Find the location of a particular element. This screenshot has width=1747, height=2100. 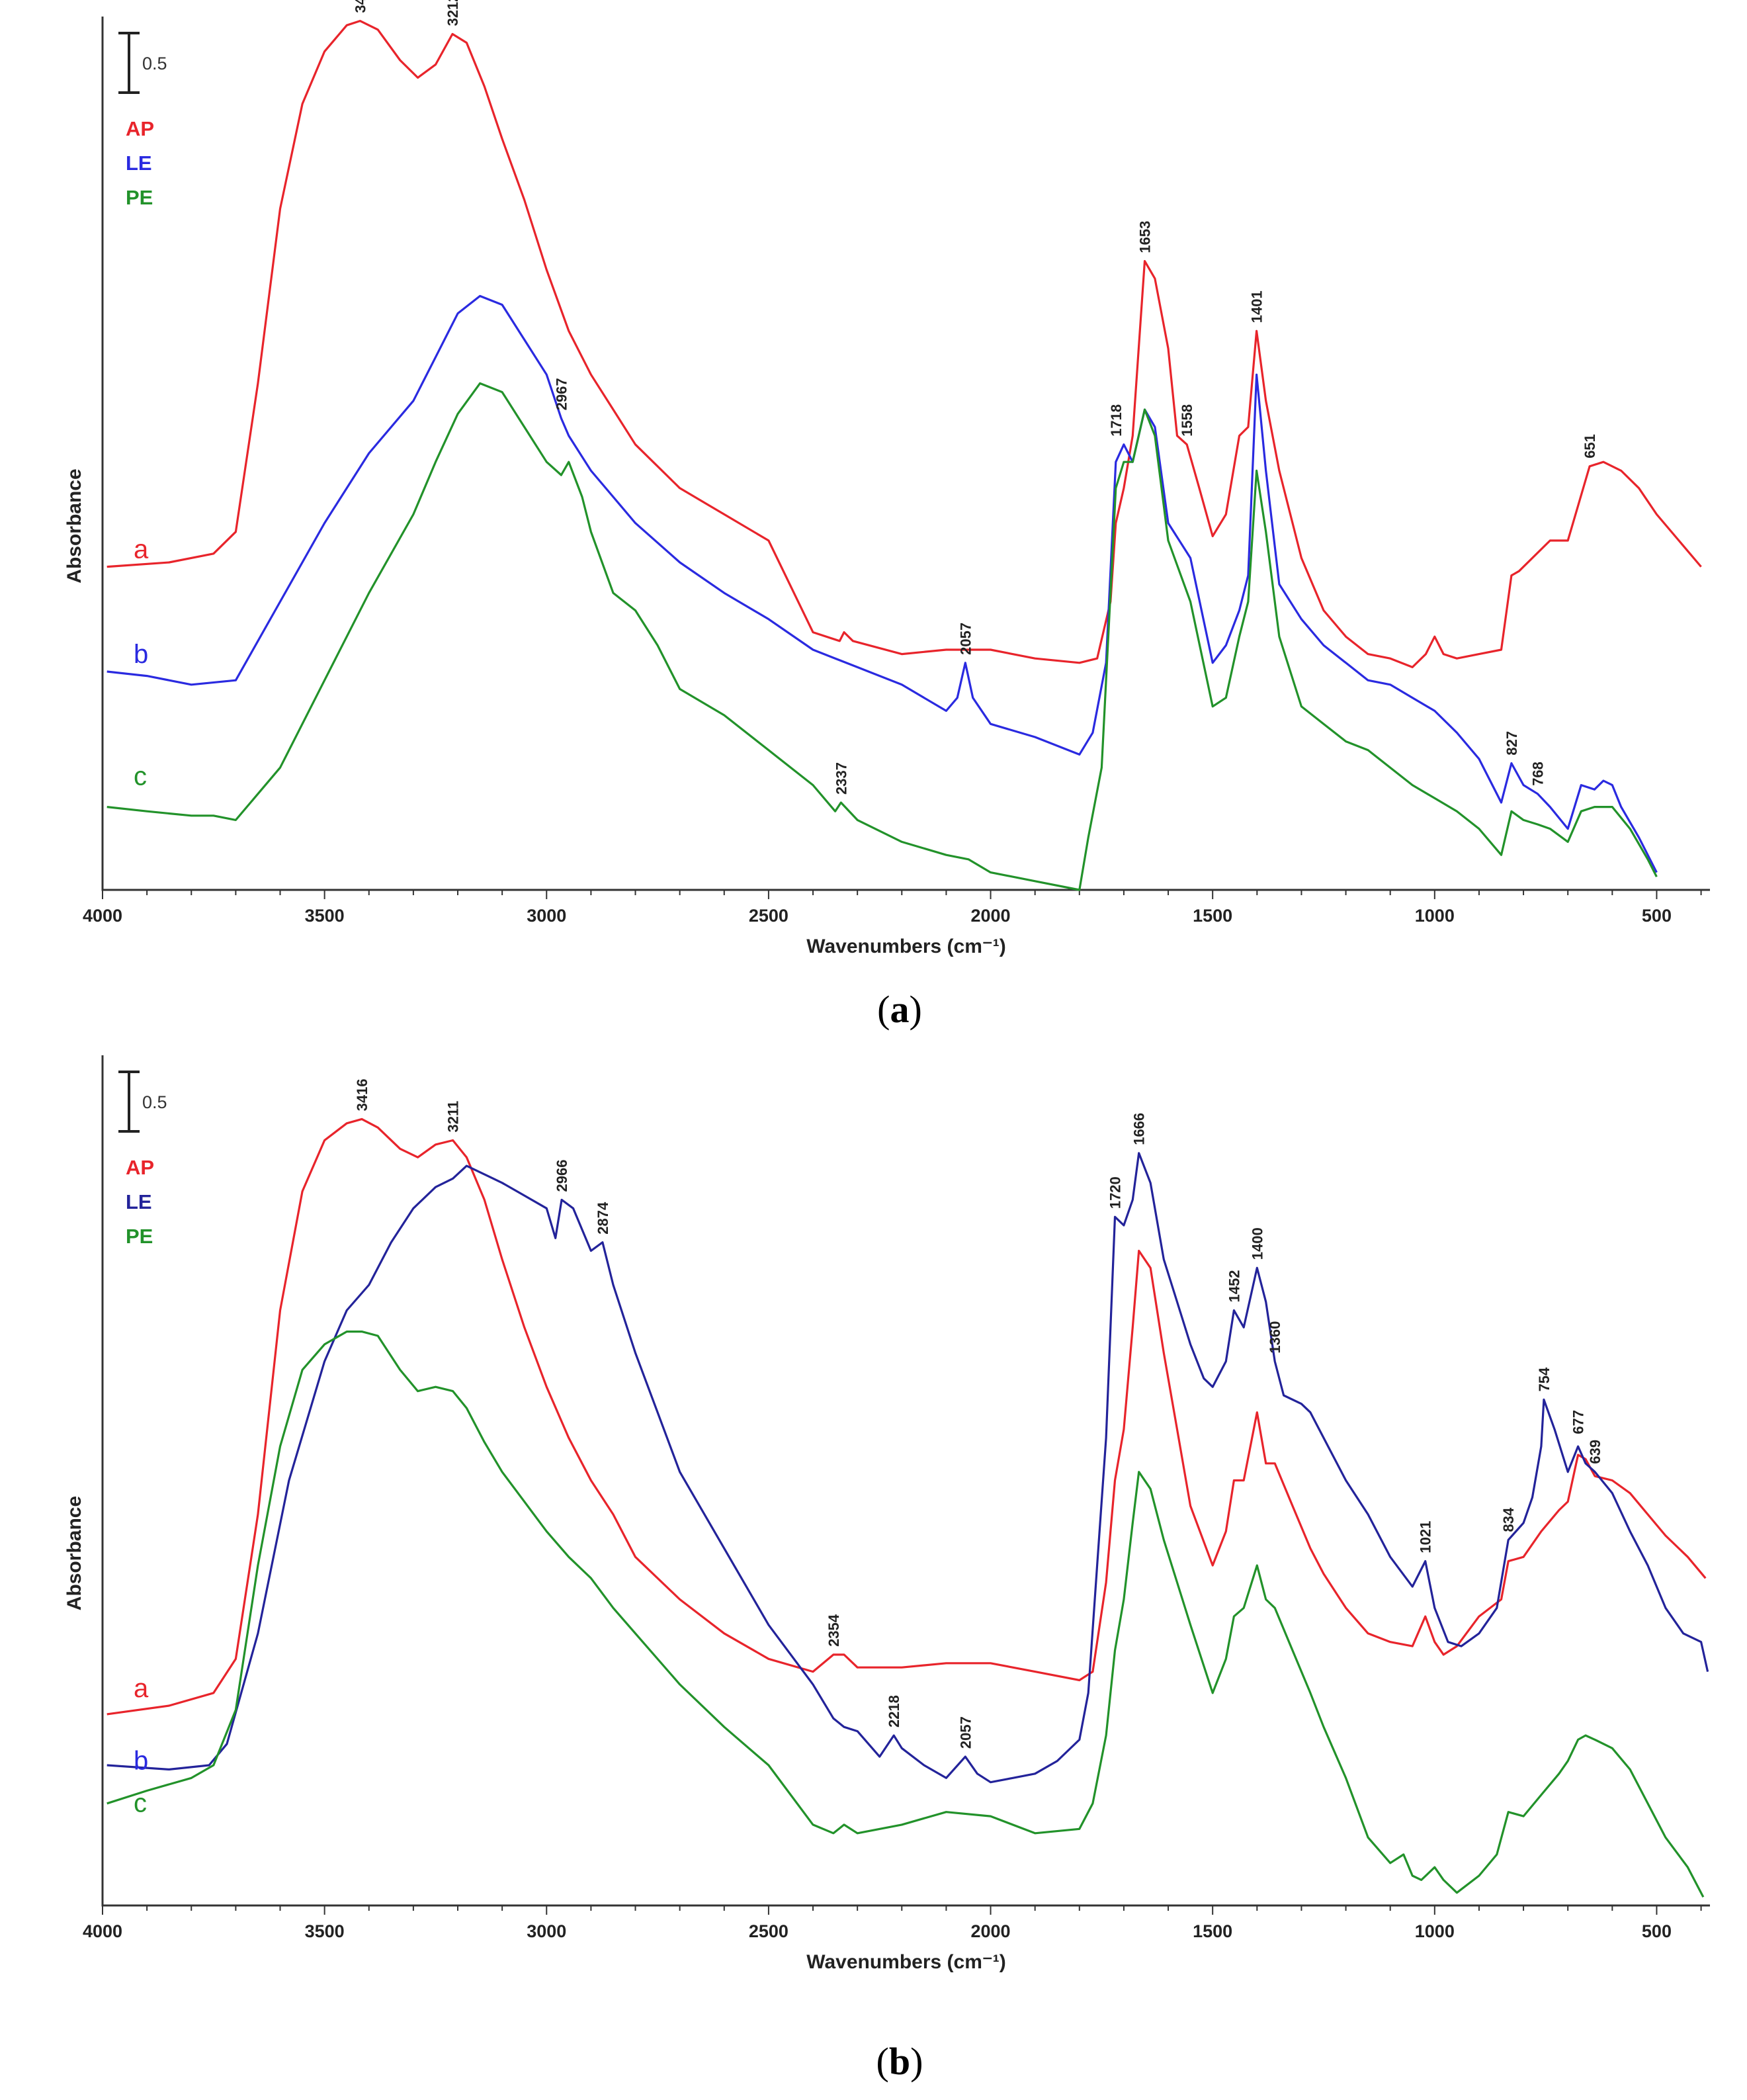

peak-label-3212: 3212 is located at coordinates (453, 13).